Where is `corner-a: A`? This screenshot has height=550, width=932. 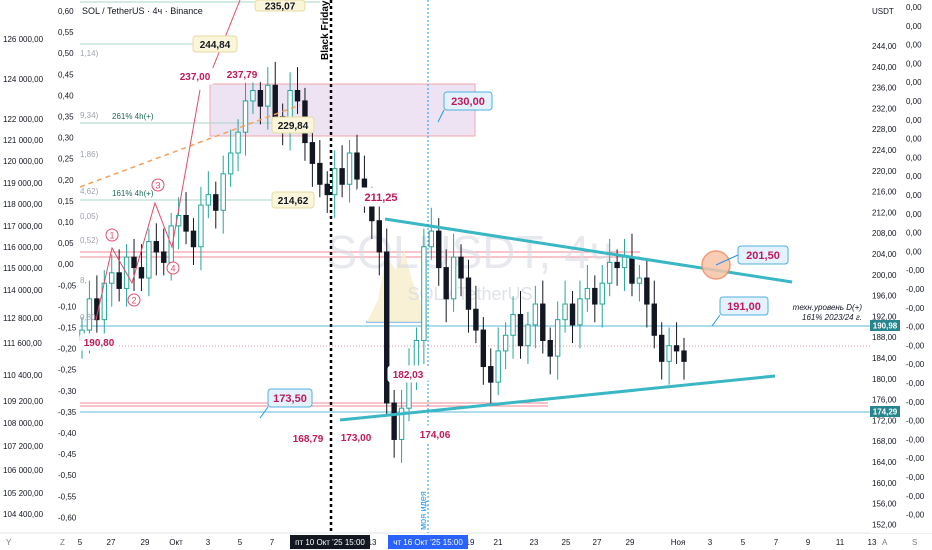 corner-a: A is located at coordinates (885, 542).